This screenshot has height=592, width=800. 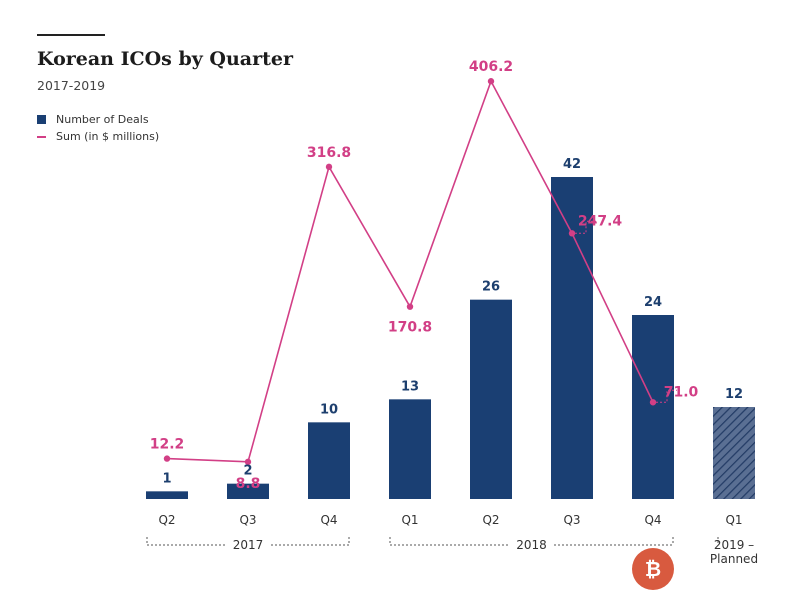 What do you see at coordinates (329, 409) in the screenshot?
I see `bar-value-label-2: 10` at bounding box center [329, 409].